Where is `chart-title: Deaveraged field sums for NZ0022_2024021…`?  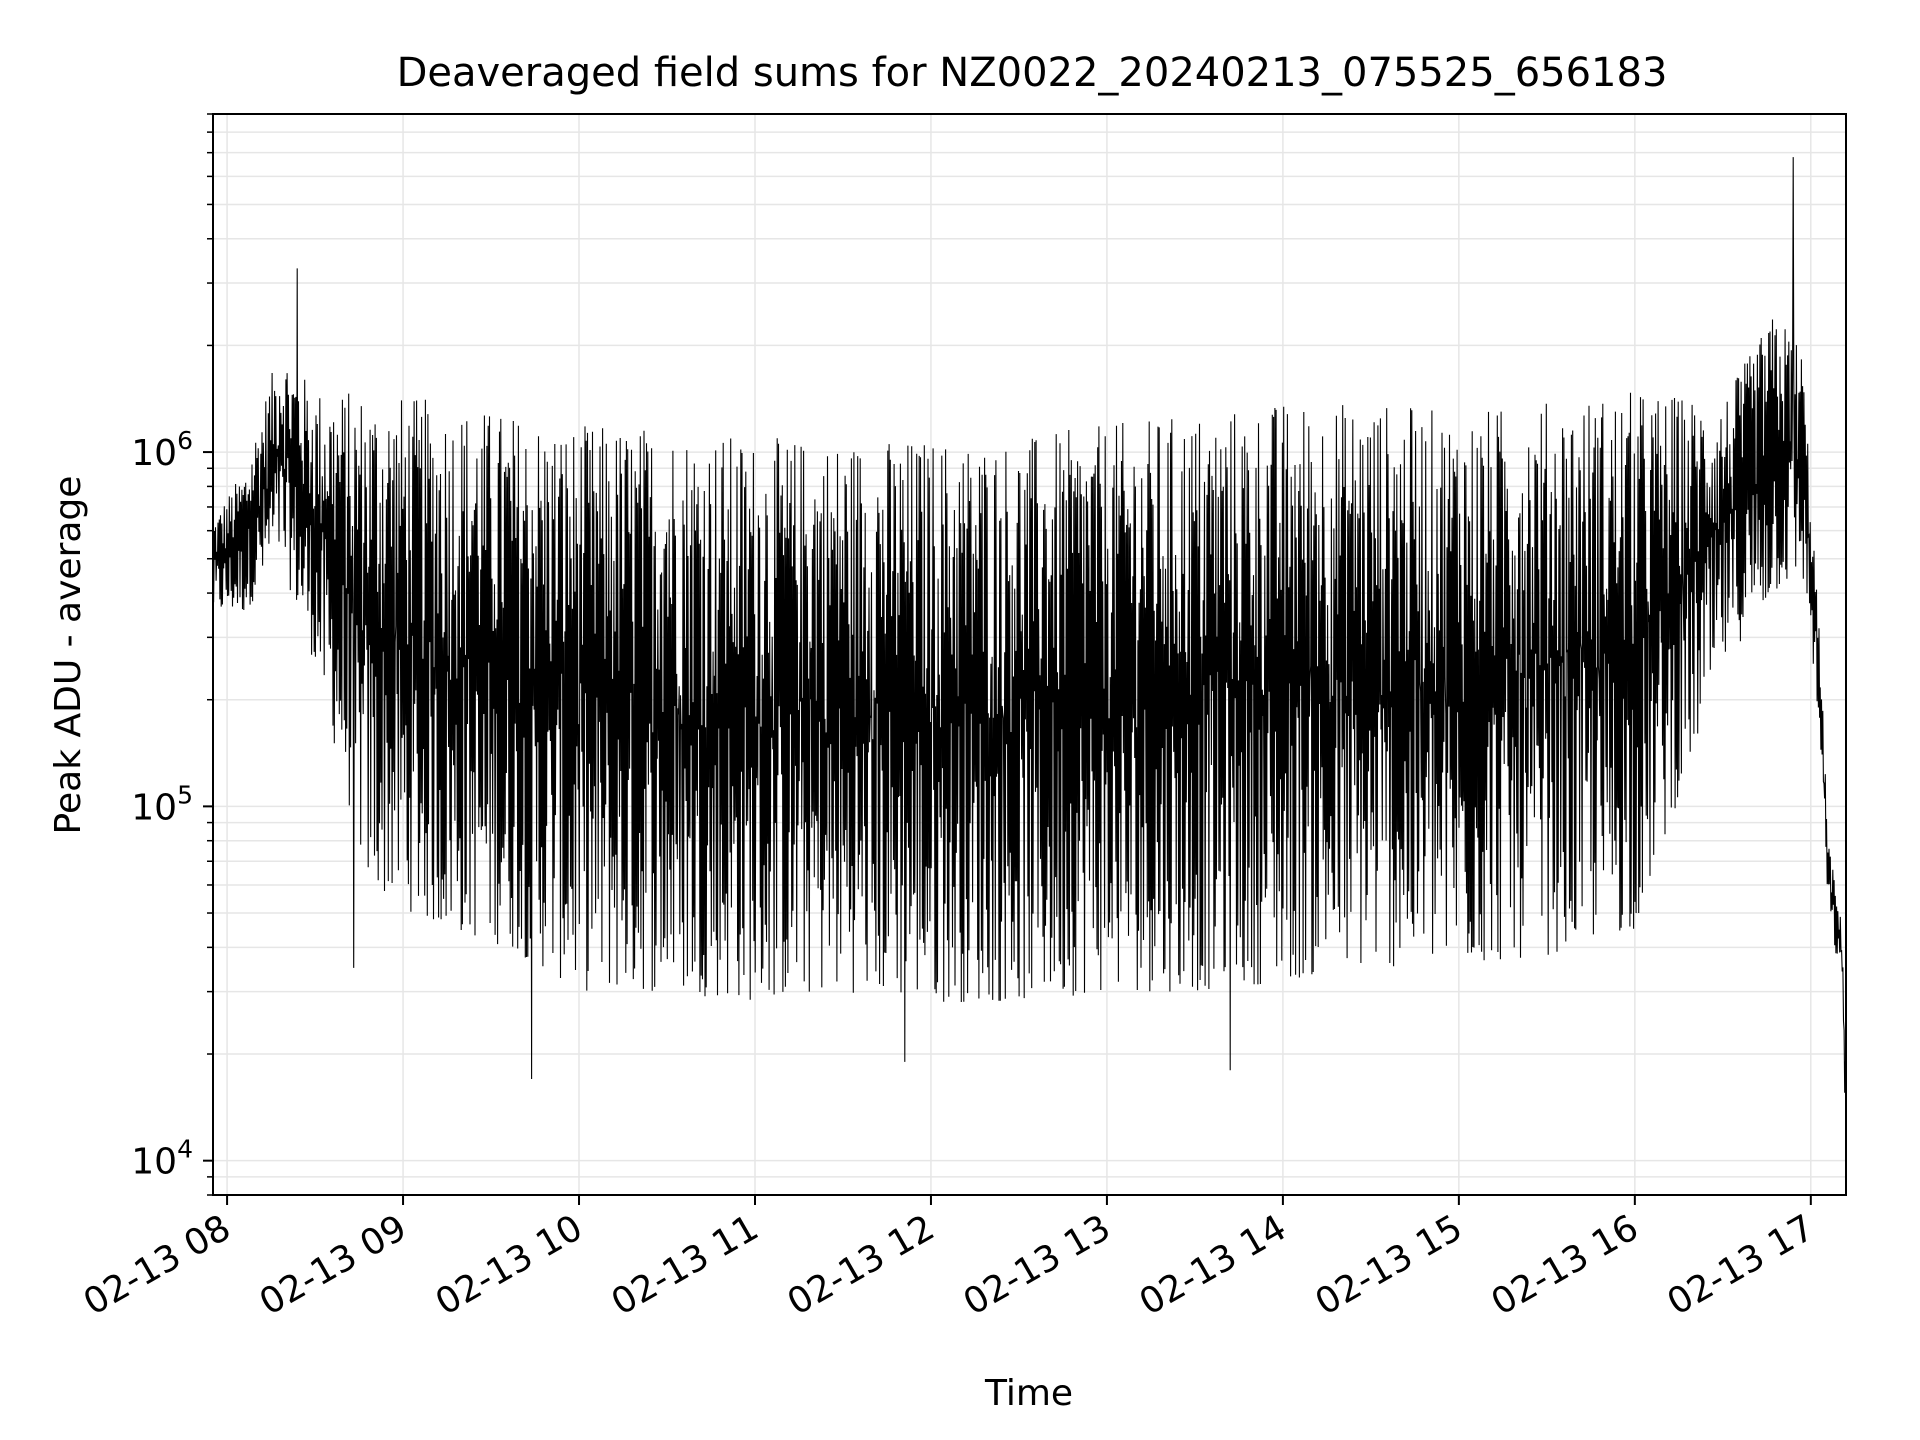
chart-title: Deaveraged field sums for NZ0022_2024021… is located at coordinates (1032, 73).